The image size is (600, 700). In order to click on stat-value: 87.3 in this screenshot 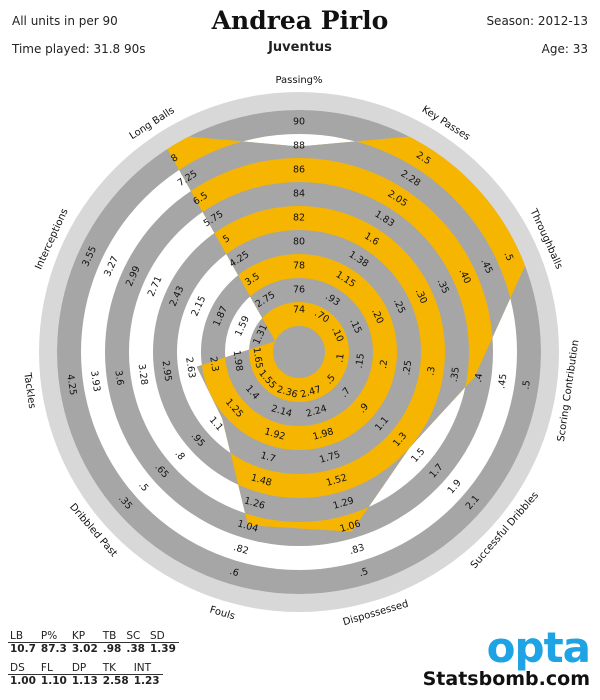, I will do `click(53, 649)`.